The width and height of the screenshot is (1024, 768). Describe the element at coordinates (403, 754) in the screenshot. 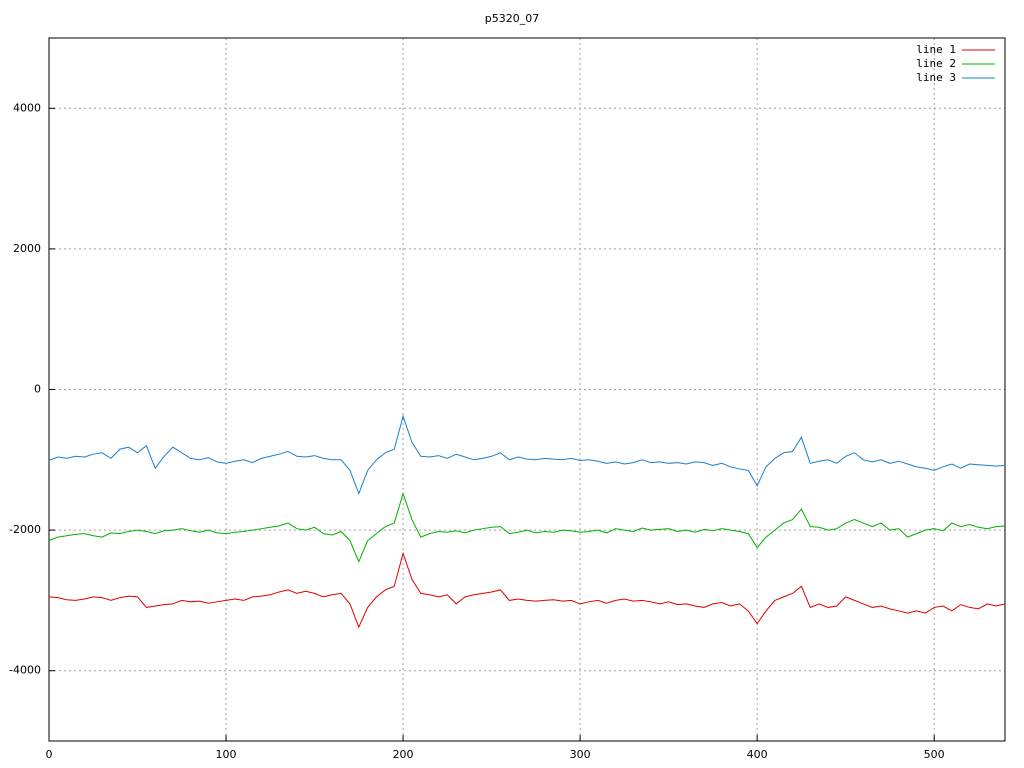

I see `x-tick-label: 200` at that location.